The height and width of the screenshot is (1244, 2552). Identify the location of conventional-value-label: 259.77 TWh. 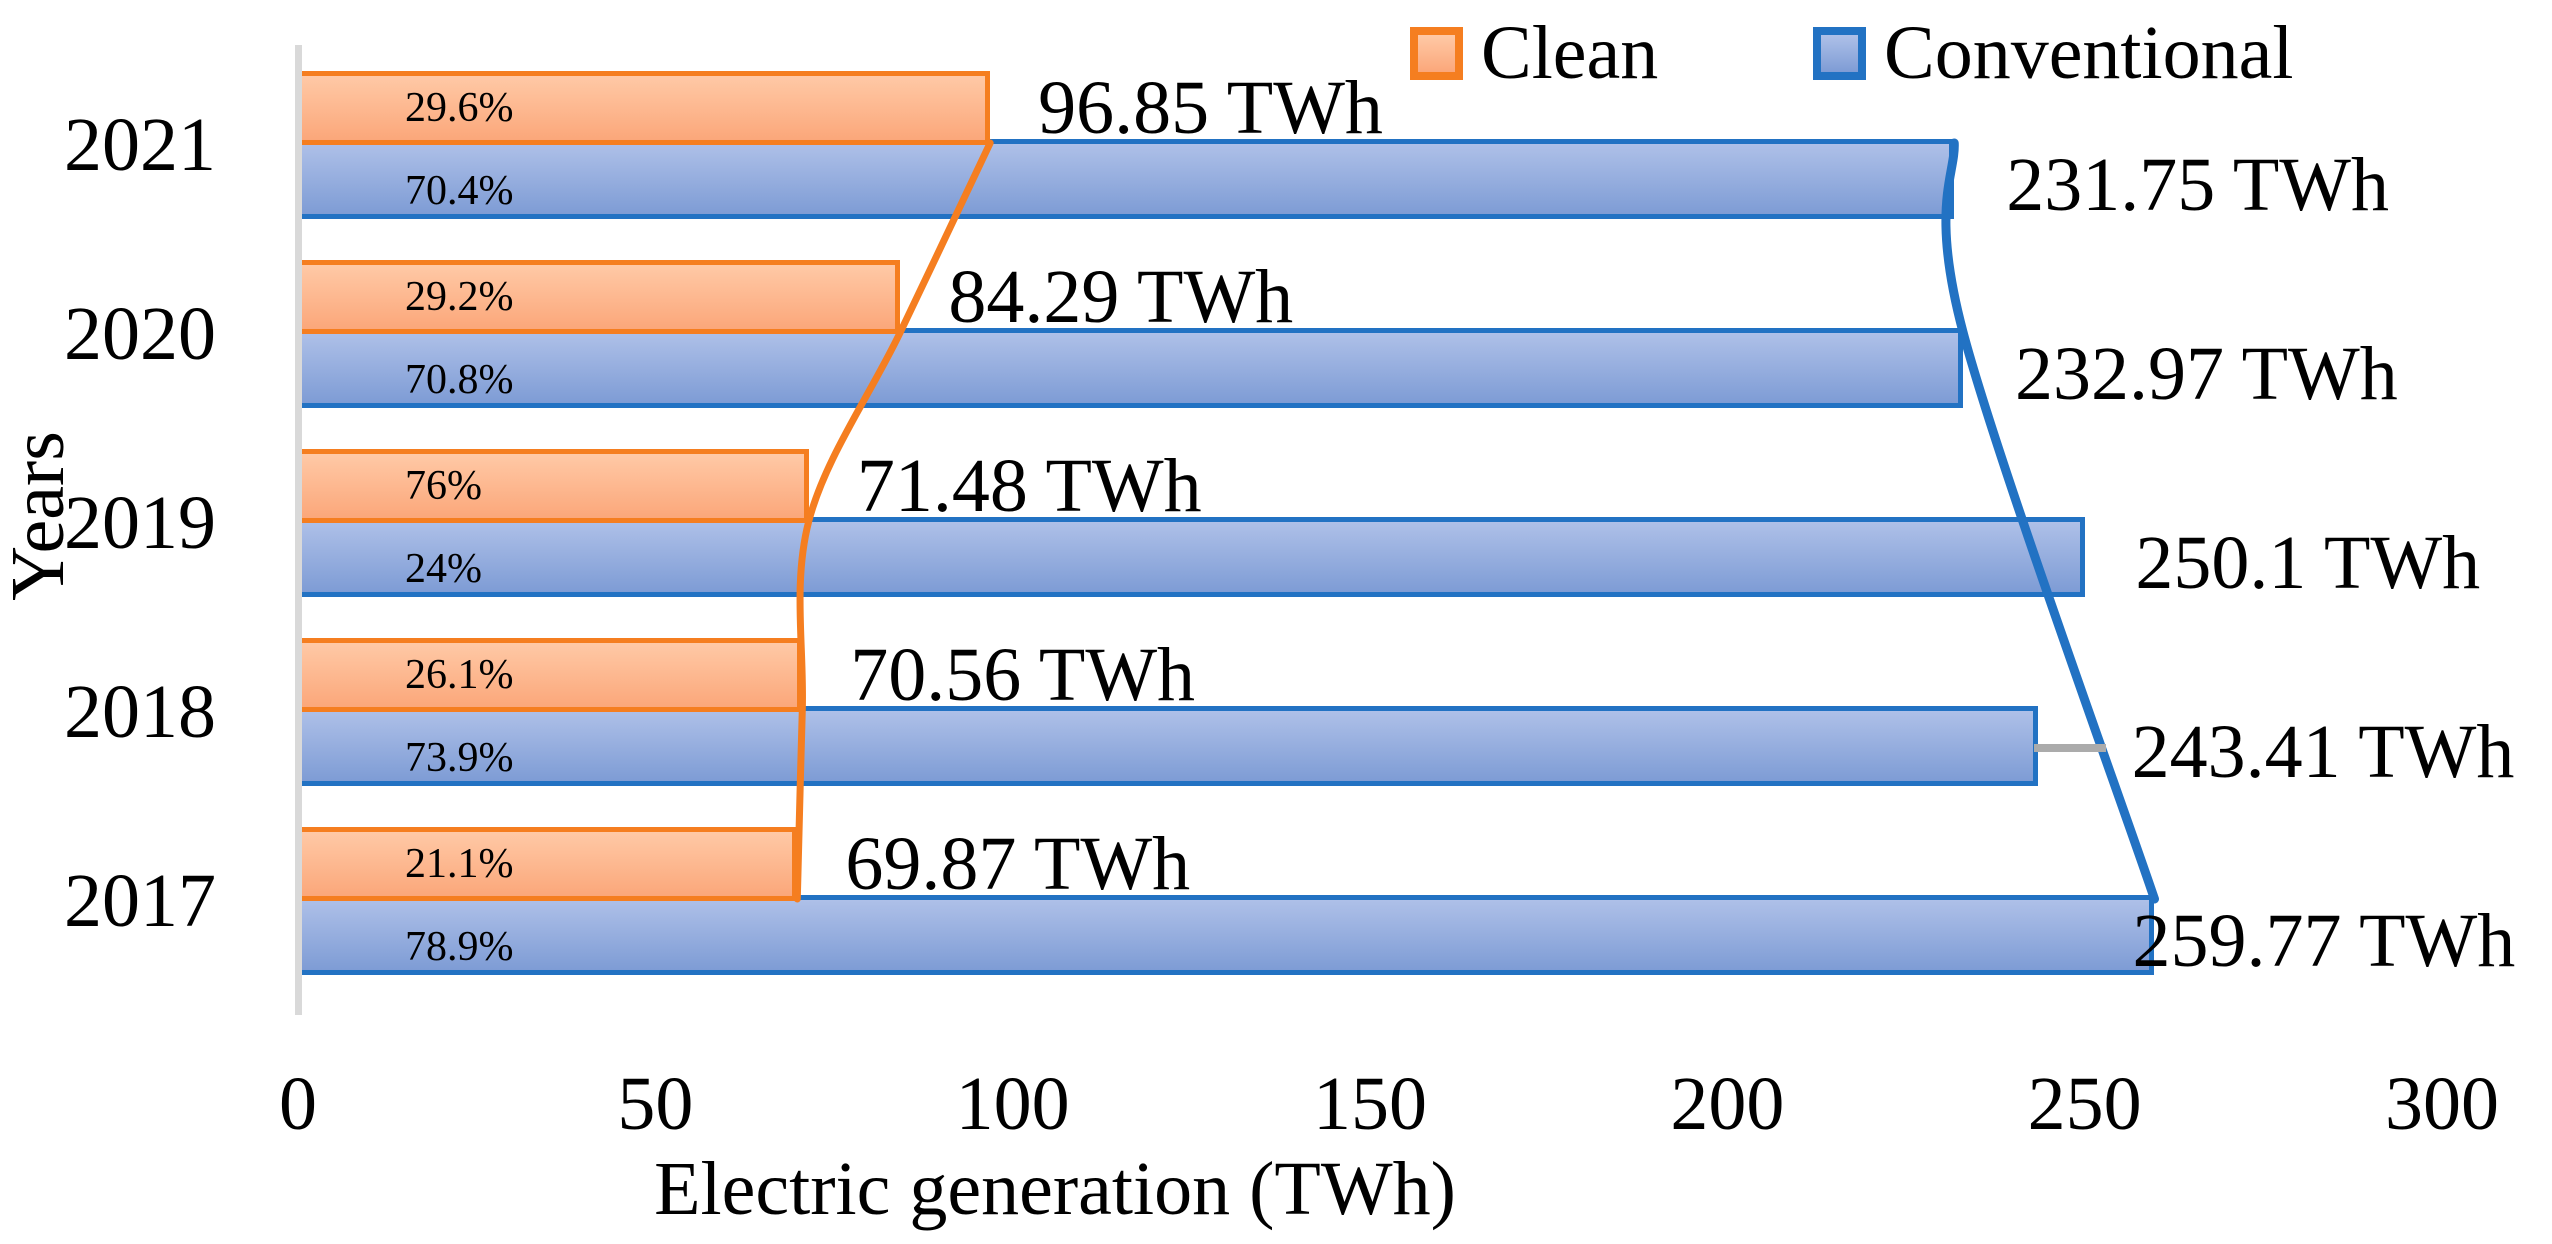
(2324, 941).